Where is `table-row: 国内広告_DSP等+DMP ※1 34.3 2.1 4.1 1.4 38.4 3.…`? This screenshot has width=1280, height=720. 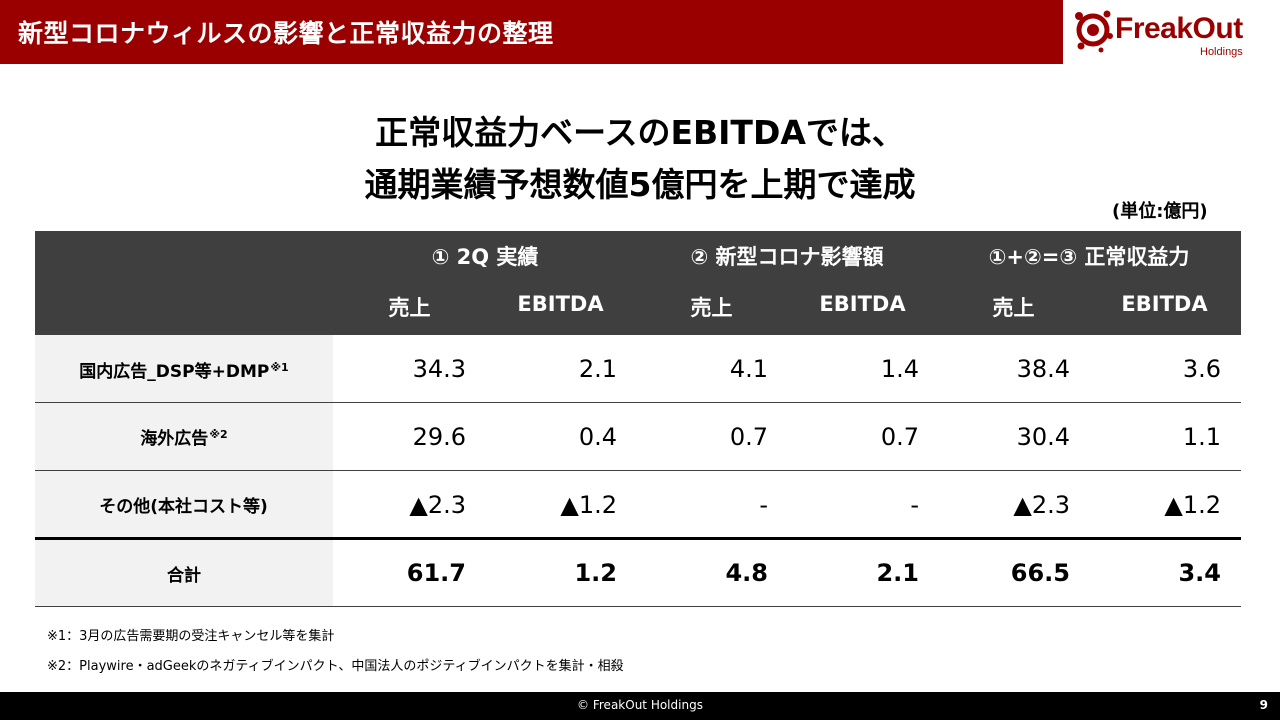 table-row: 国内広告_DSP等+DMP ※1 34.3 2.1 4.1 1.4 38.4 3.… is located at coordinates (638, 369).